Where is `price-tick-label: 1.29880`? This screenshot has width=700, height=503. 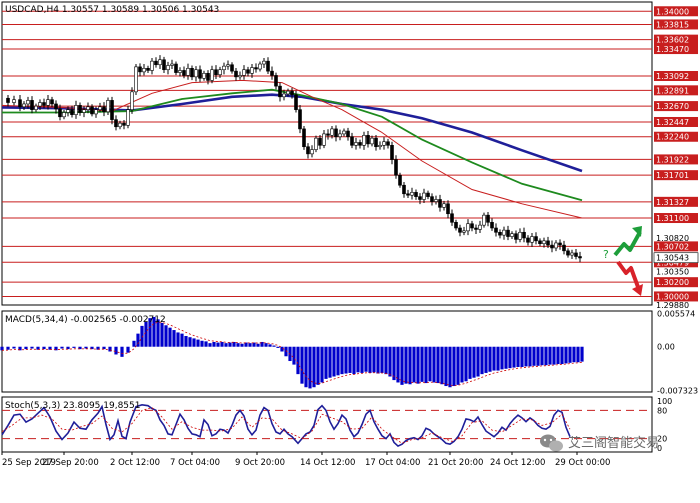
price-tick-label: 1.29880 is located at coordinates (672, 305).